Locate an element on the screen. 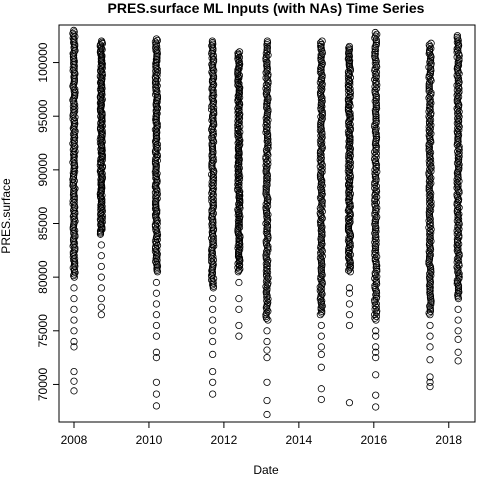 This screenshot has width=480, height=480. x-tick-label: 2012 is located at coordinates (224, 440).